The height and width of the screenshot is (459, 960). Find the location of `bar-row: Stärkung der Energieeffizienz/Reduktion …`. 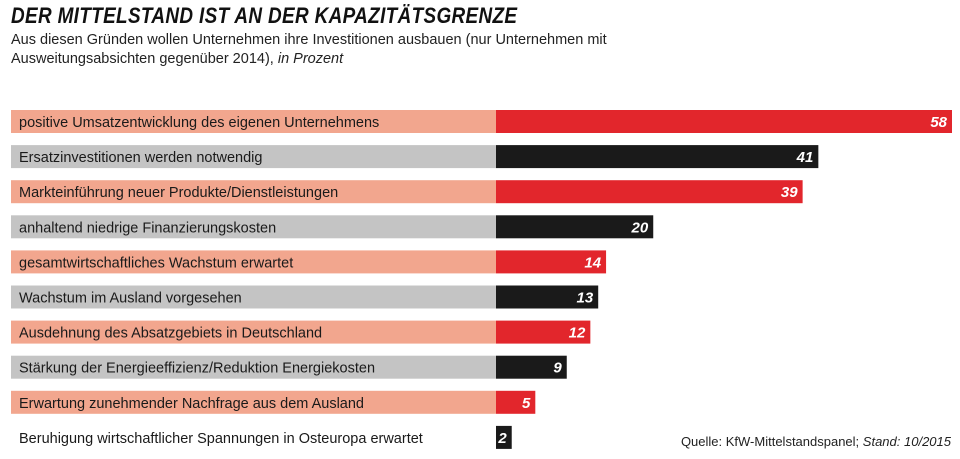

bar-row: Stärkung der Energieeffizienz/Reduktion … is located at coordinates (289, 367).